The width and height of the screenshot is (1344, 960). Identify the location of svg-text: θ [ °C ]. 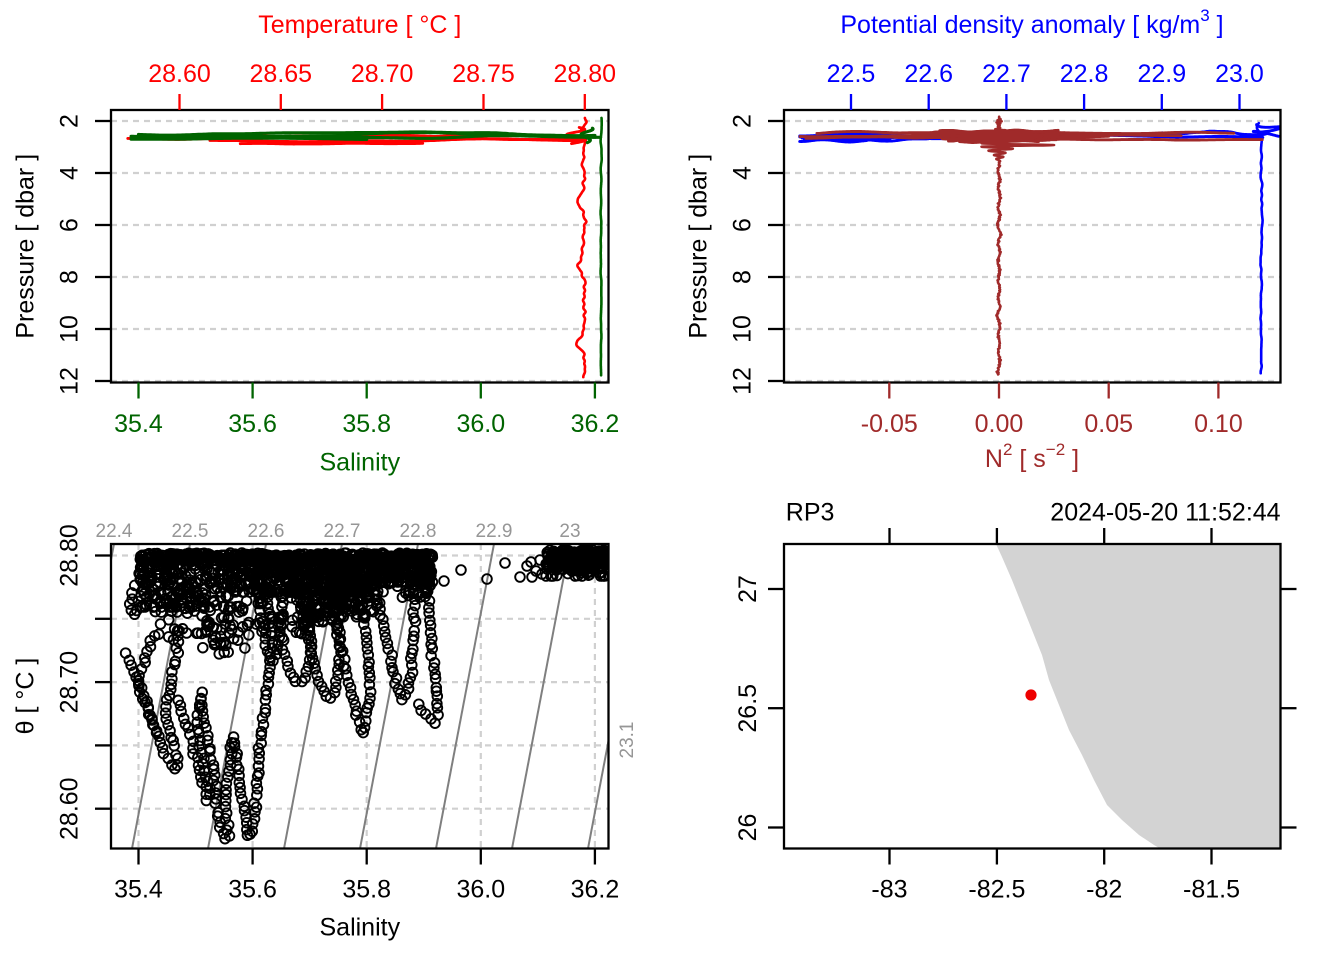
(26, 696).